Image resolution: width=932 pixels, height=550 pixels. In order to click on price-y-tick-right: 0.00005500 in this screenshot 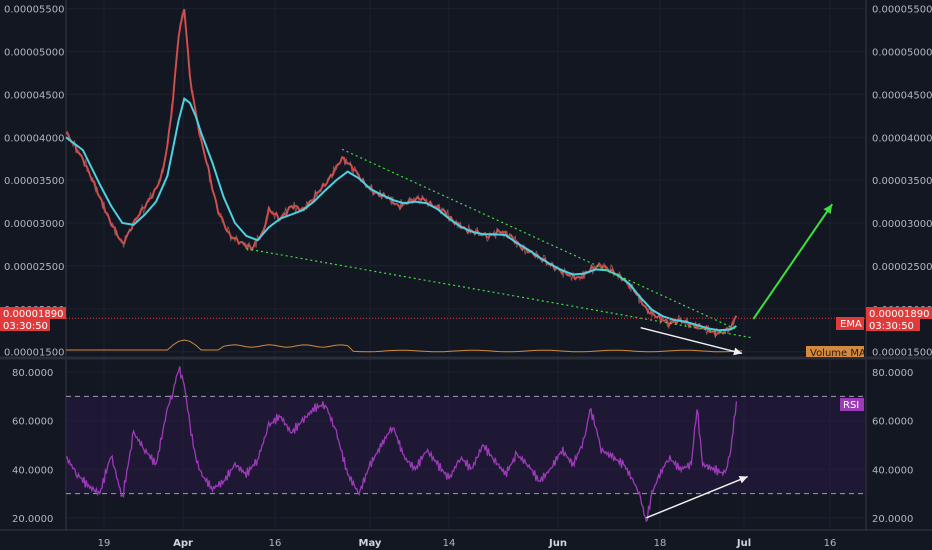, I will do `click(902, 10)`.